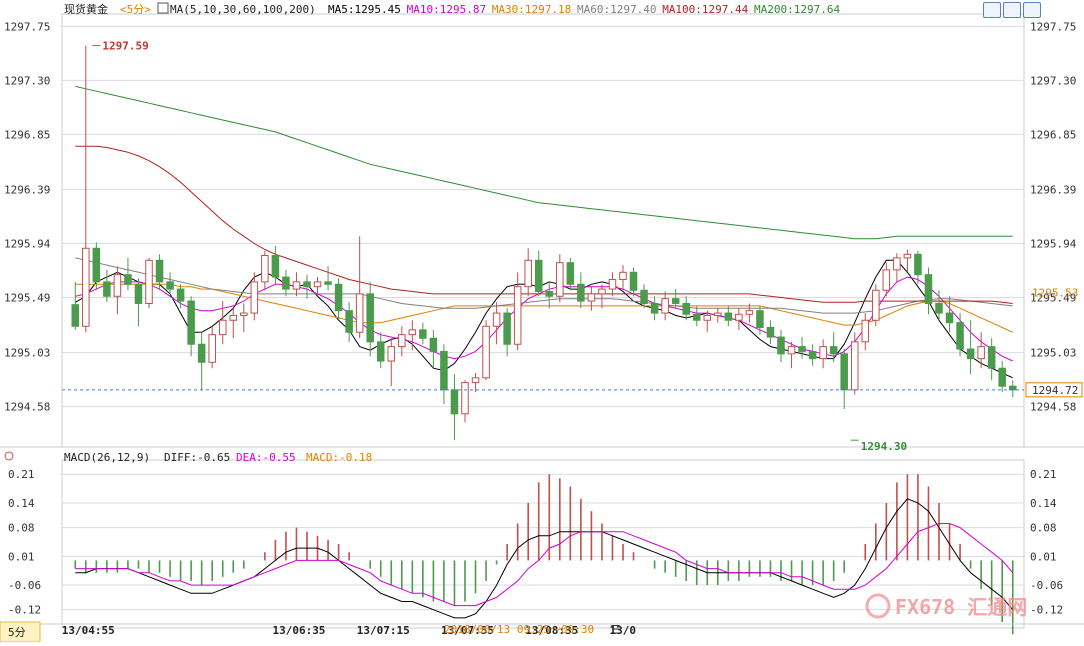  Describe the element at coordinates (705, 9) in the screenshot. I see `ma-value-label: MA100:1297.44` at that location.